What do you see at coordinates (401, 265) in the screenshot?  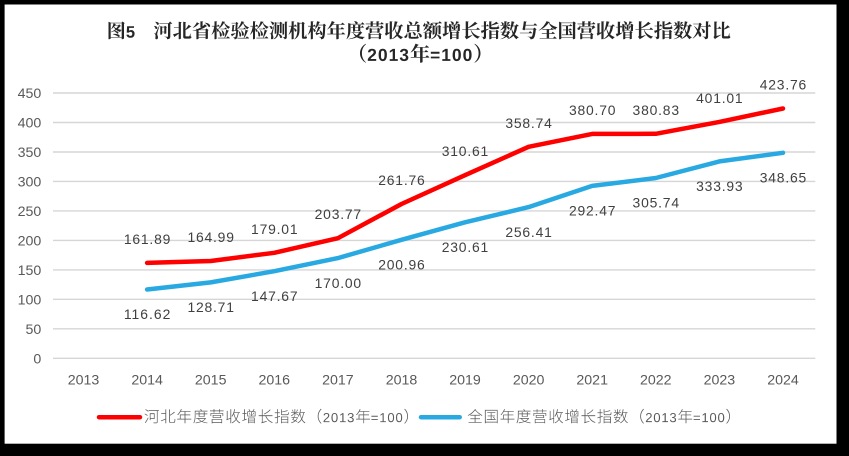 I see `svg-text: 200.96` at bounding box center [401, 265].